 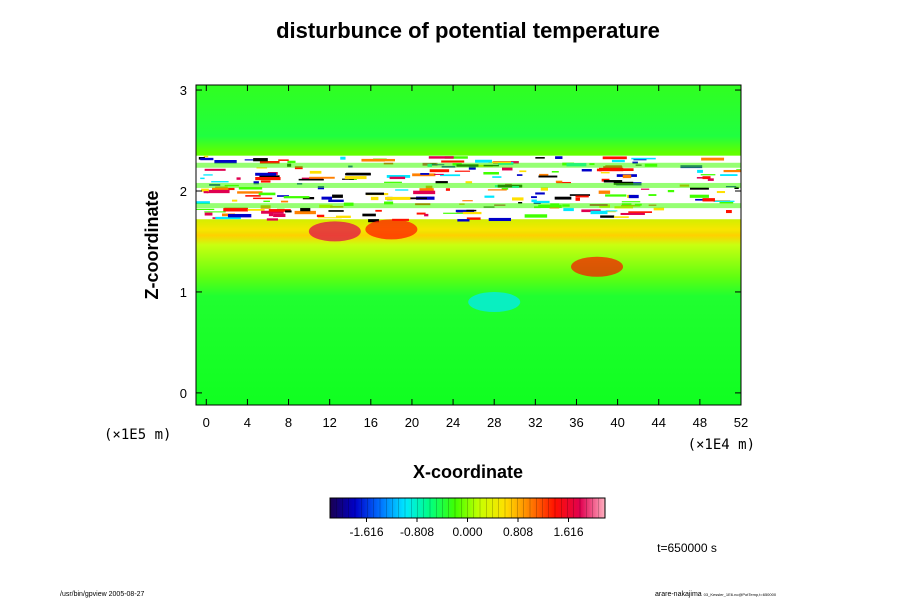 What do you see at coordinates (535, 422) in the screenshot?
I see `x-tick-label: 32` at bounding box center [535, 422].